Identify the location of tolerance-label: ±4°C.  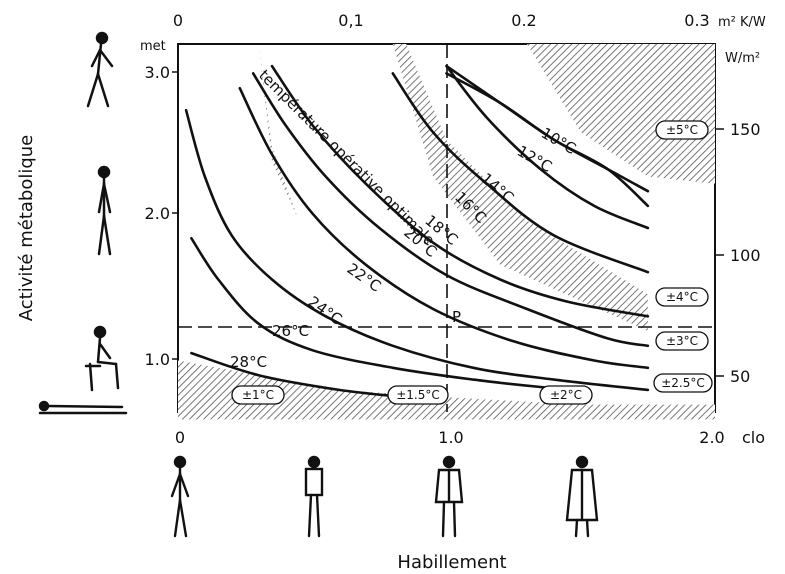
(682, 297).